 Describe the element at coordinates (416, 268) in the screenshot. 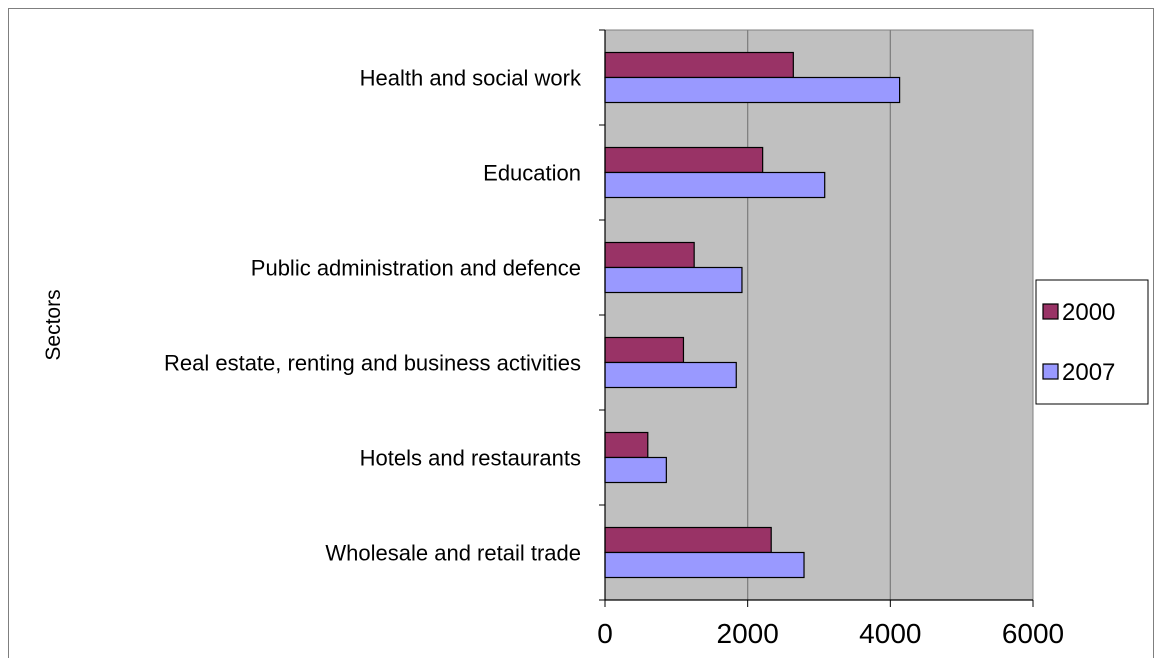

I see `category-label: Public administration and defence` at that location.